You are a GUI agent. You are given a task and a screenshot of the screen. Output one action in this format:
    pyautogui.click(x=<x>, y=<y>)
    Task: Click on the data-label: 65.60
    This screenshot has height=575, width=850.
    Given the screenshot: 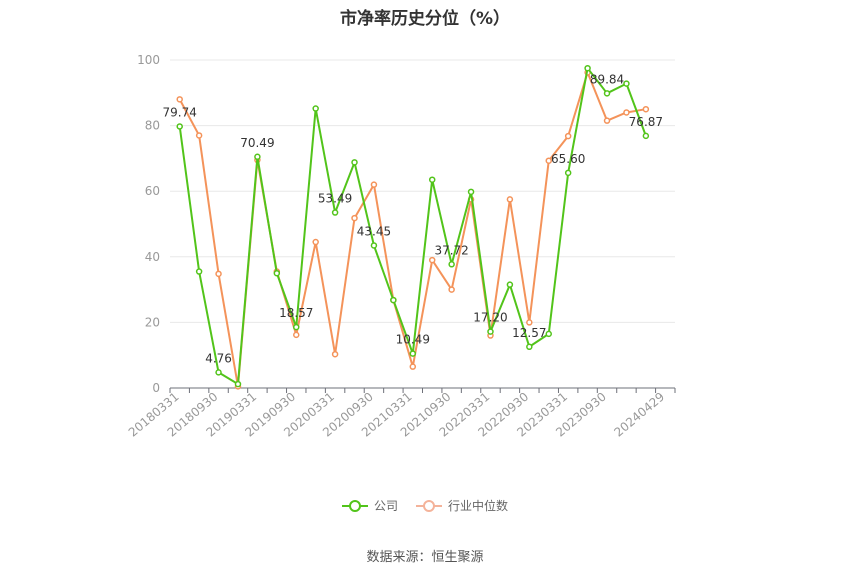 What is the action you would take?
    pyautogui.click(x=568, y=159)
    